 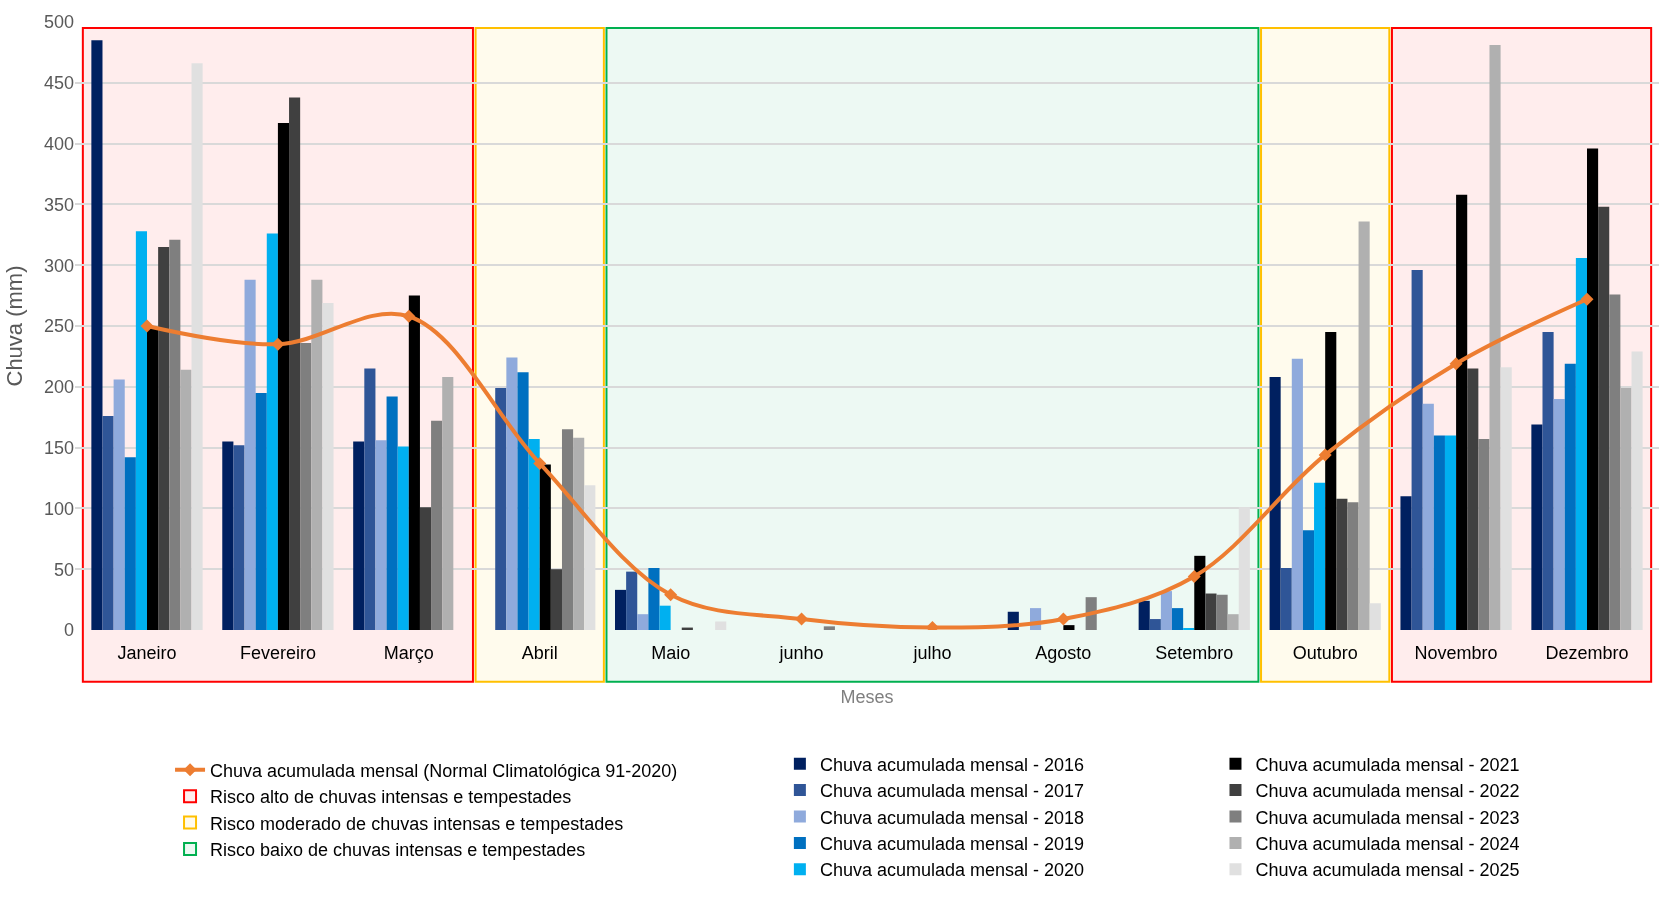 What do you see at coordinates (58, 447) in the screenshot?
I see `y-tick-label: 150` at bounding box center [58, 447].